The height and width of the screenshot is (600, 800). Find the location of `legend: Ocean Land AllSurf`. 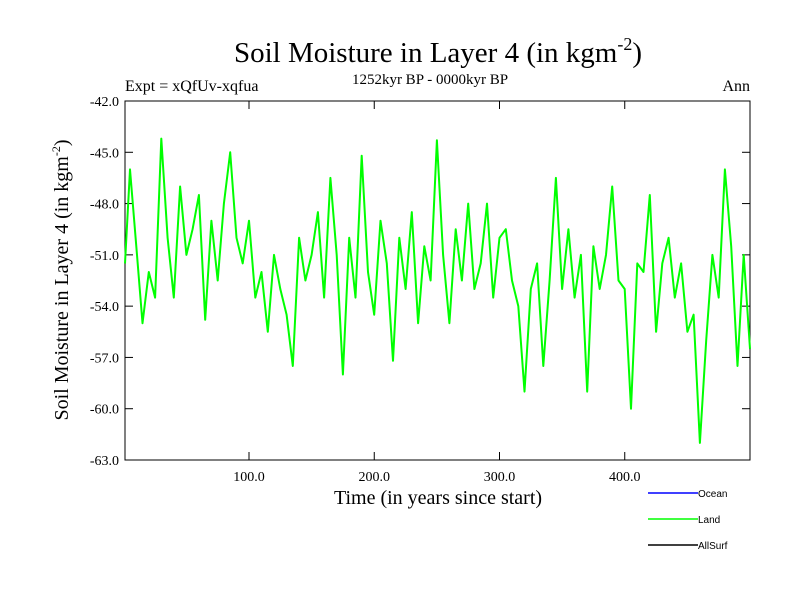

legend: Ocean Land AllSurf is located at coordinates (688, 520).